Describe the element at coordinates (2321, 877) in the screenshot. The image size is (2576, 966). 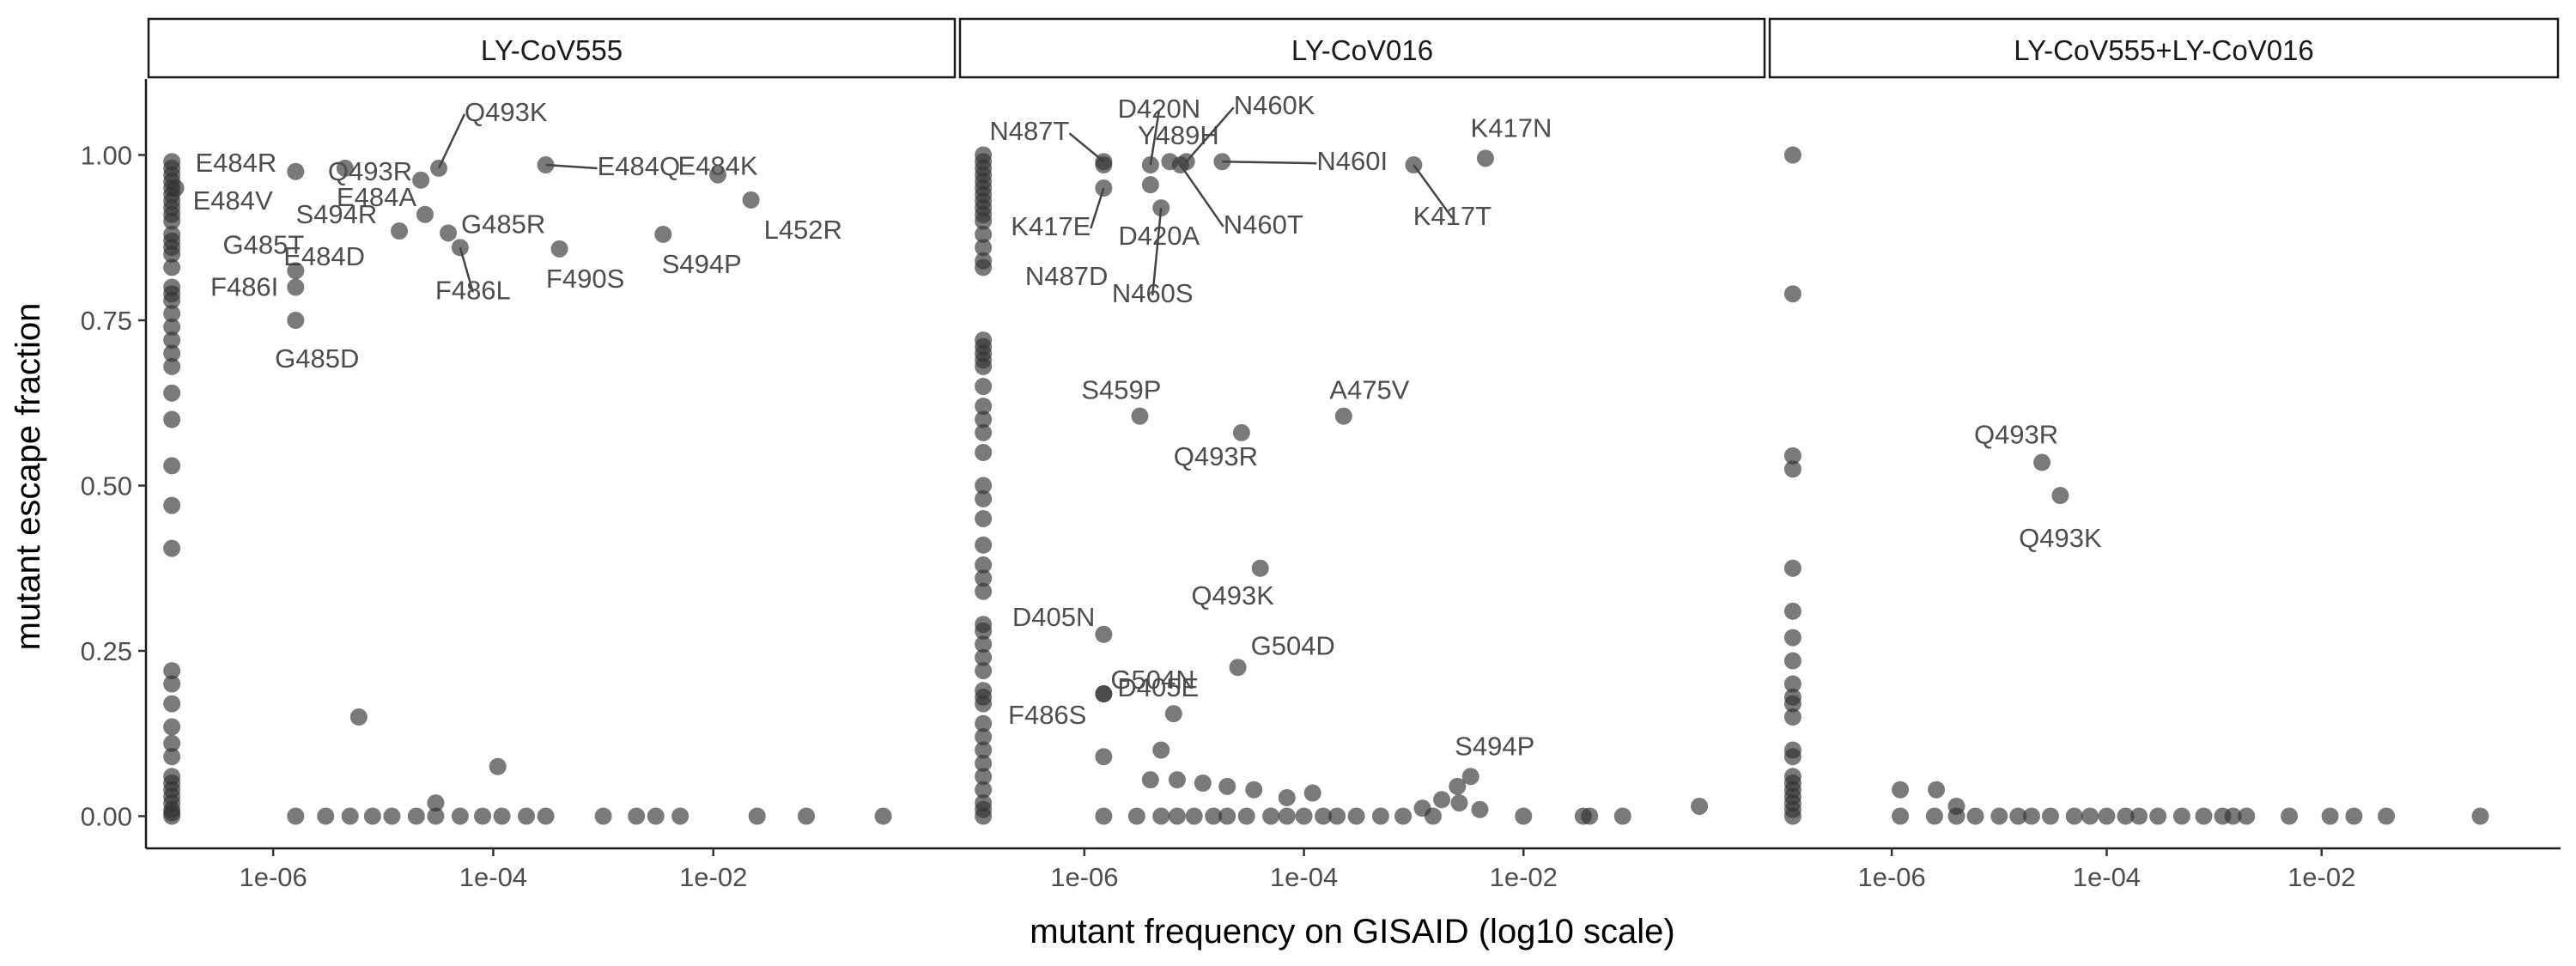
I see `panel-3-x-tick-label: 1e-02` at that location.